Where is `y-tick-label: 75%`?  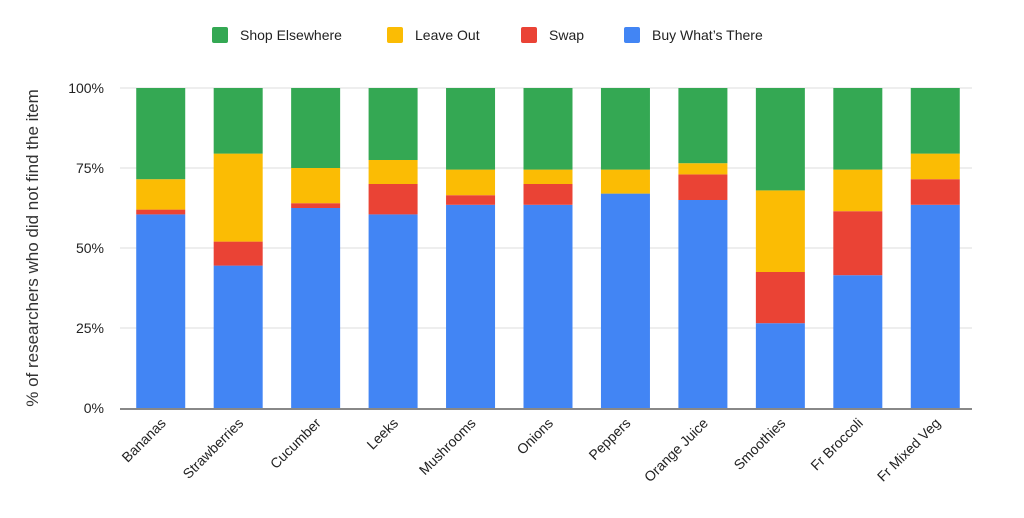
y-tick-label: 75% is located at coordinates (90, 168).